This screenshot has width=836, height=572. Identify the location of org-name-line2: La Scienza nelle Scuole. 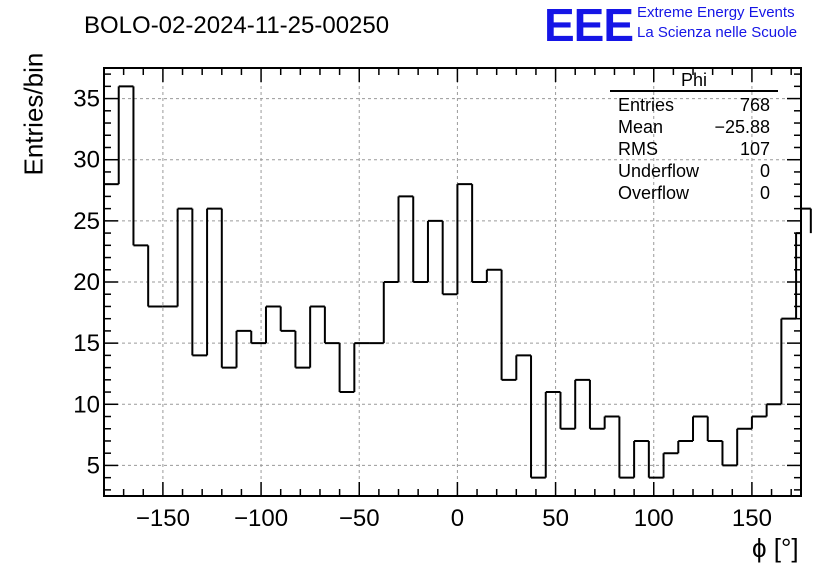
(717, 32).